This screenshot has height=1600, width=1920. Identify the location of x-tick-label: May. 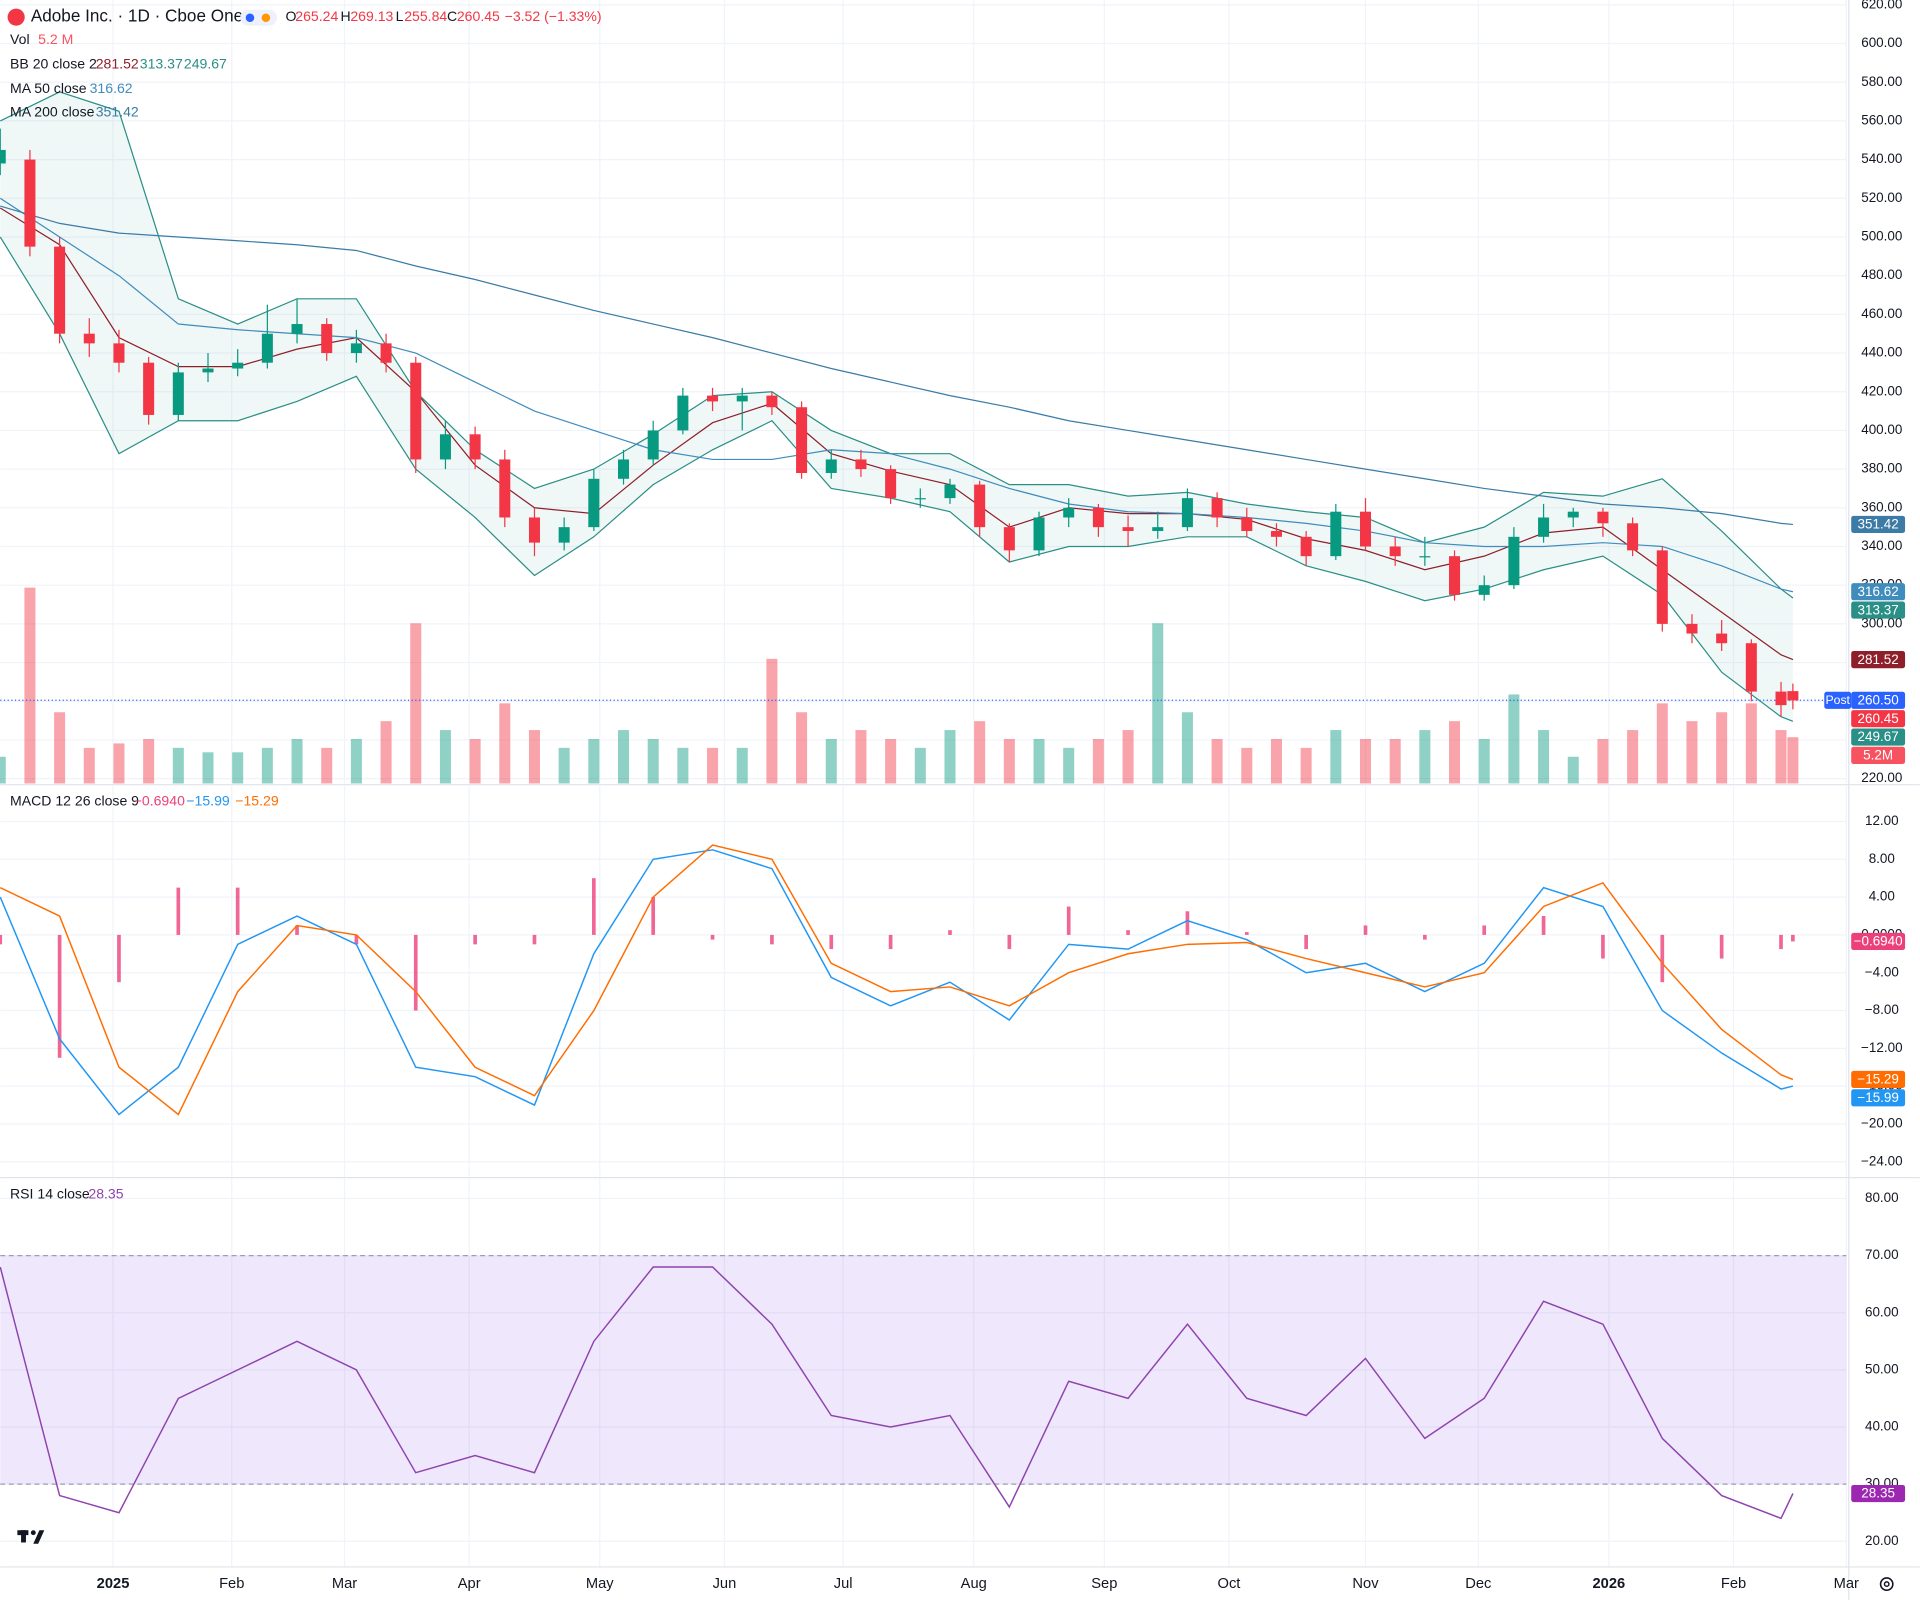
(600, 1584).